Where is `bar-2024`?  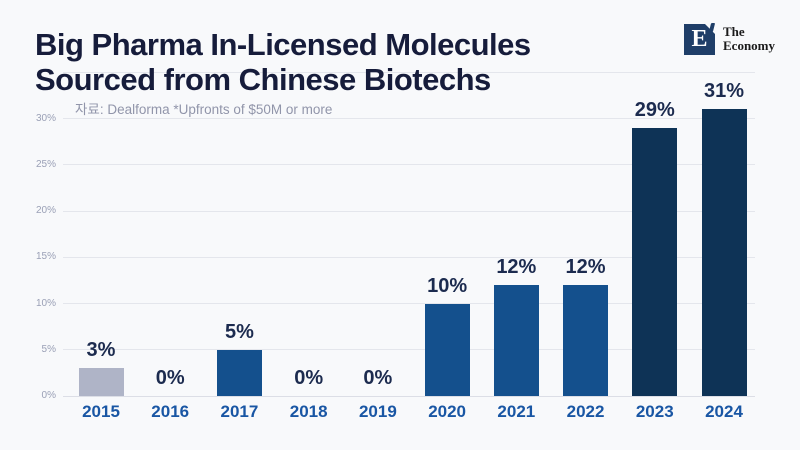
bar-2024 is located at coordinates (724, 252).